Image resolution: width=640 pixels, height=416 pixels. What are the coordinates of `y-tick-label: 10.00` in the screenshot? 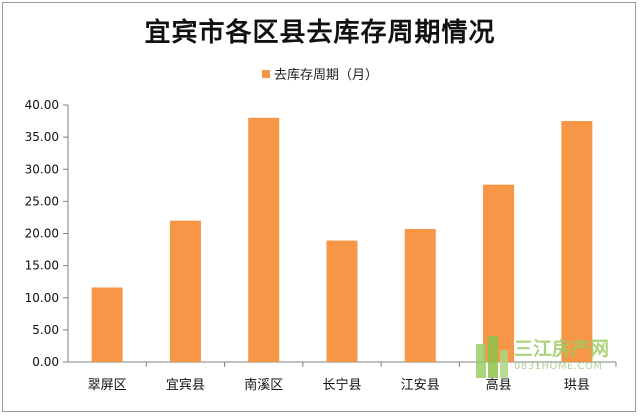 It's located at (42, 298).